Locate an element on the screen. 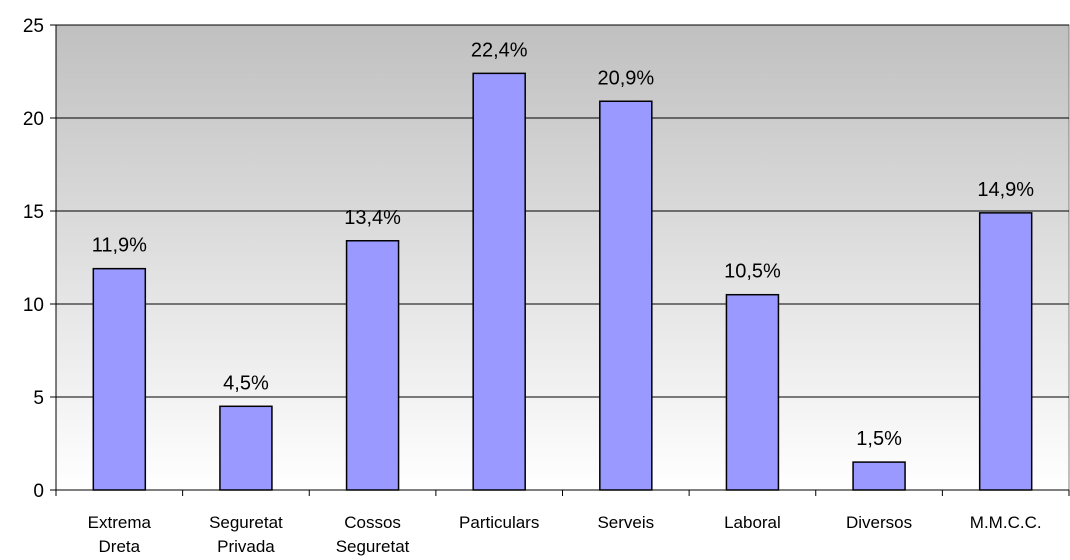 This screenshot has width=1070, height=560. data-label: 13,4% is located at coordinates (372, 218).